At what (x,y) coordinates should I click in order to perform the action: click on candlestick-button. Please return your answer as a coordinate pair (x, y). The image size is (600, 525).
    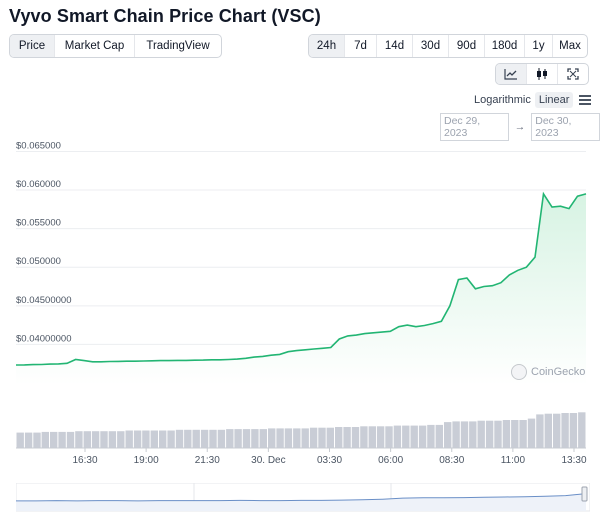
    Looking at the image, I should click on (542, 74).